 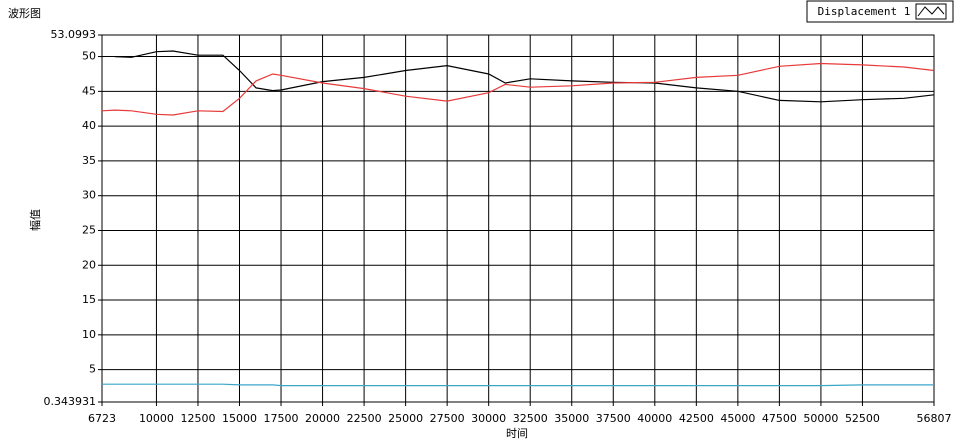 I want to click on y-tick-label: 35, so click(x=89, y=160).